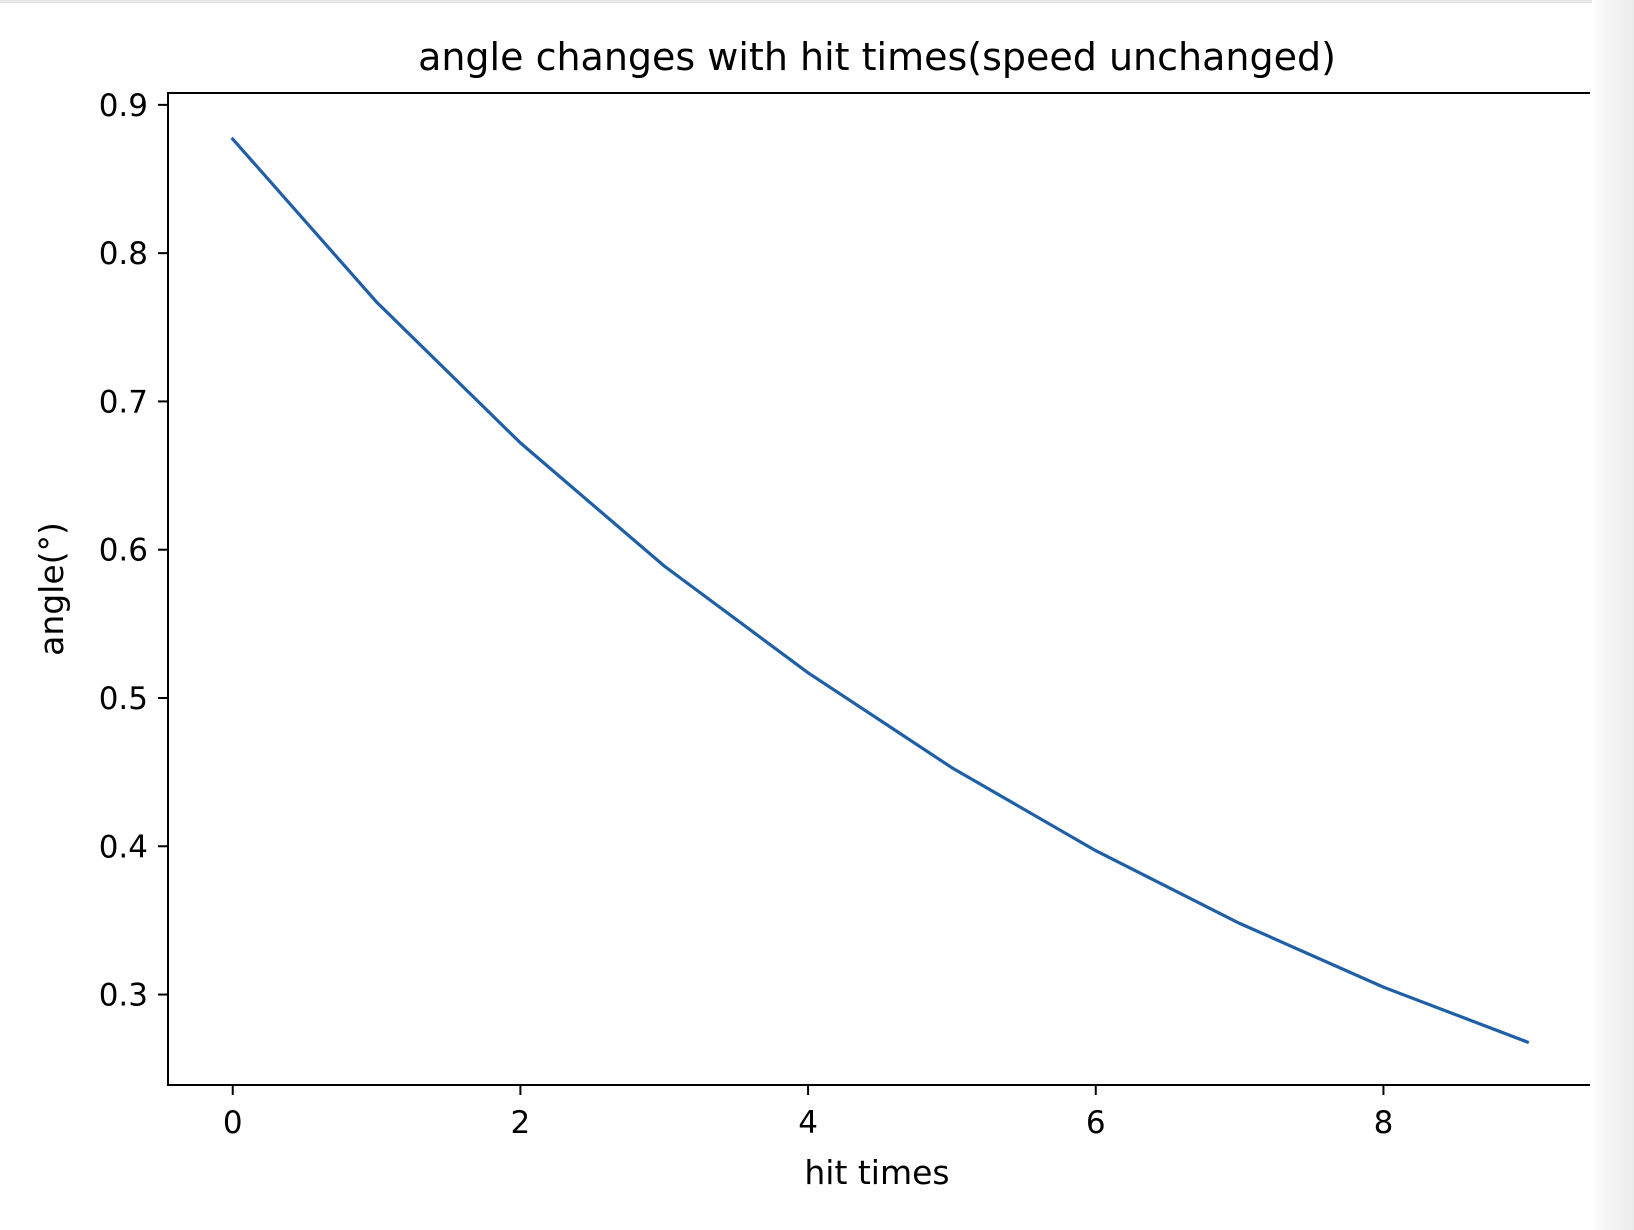  Describe the element at coordinates (1613, 615) in the screenshot. I see `scrollbar-shade` at that location.